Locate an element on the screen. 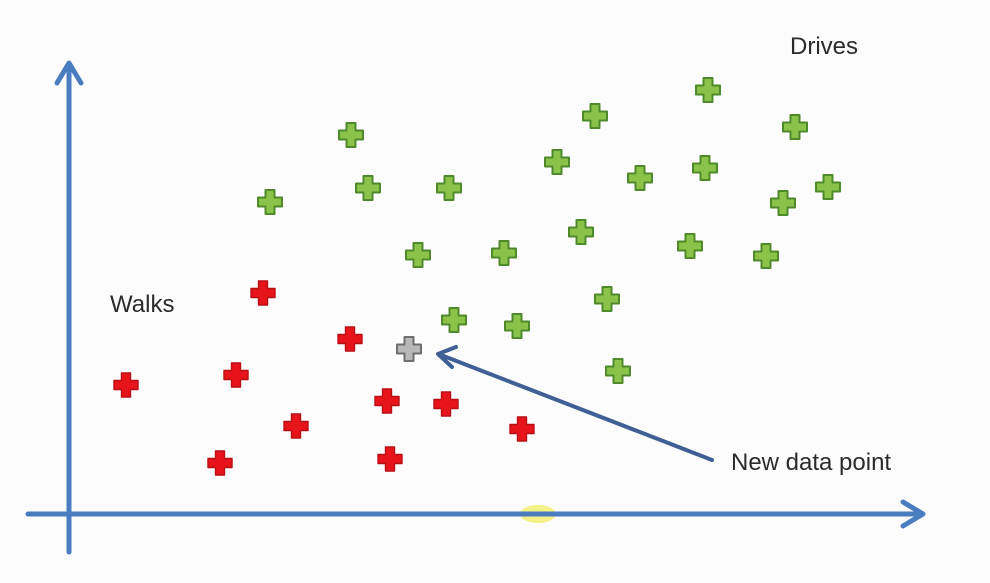 The height and width of the screenshot is (583, 990). walks-label: Walks is located at coordinates (142, 304).